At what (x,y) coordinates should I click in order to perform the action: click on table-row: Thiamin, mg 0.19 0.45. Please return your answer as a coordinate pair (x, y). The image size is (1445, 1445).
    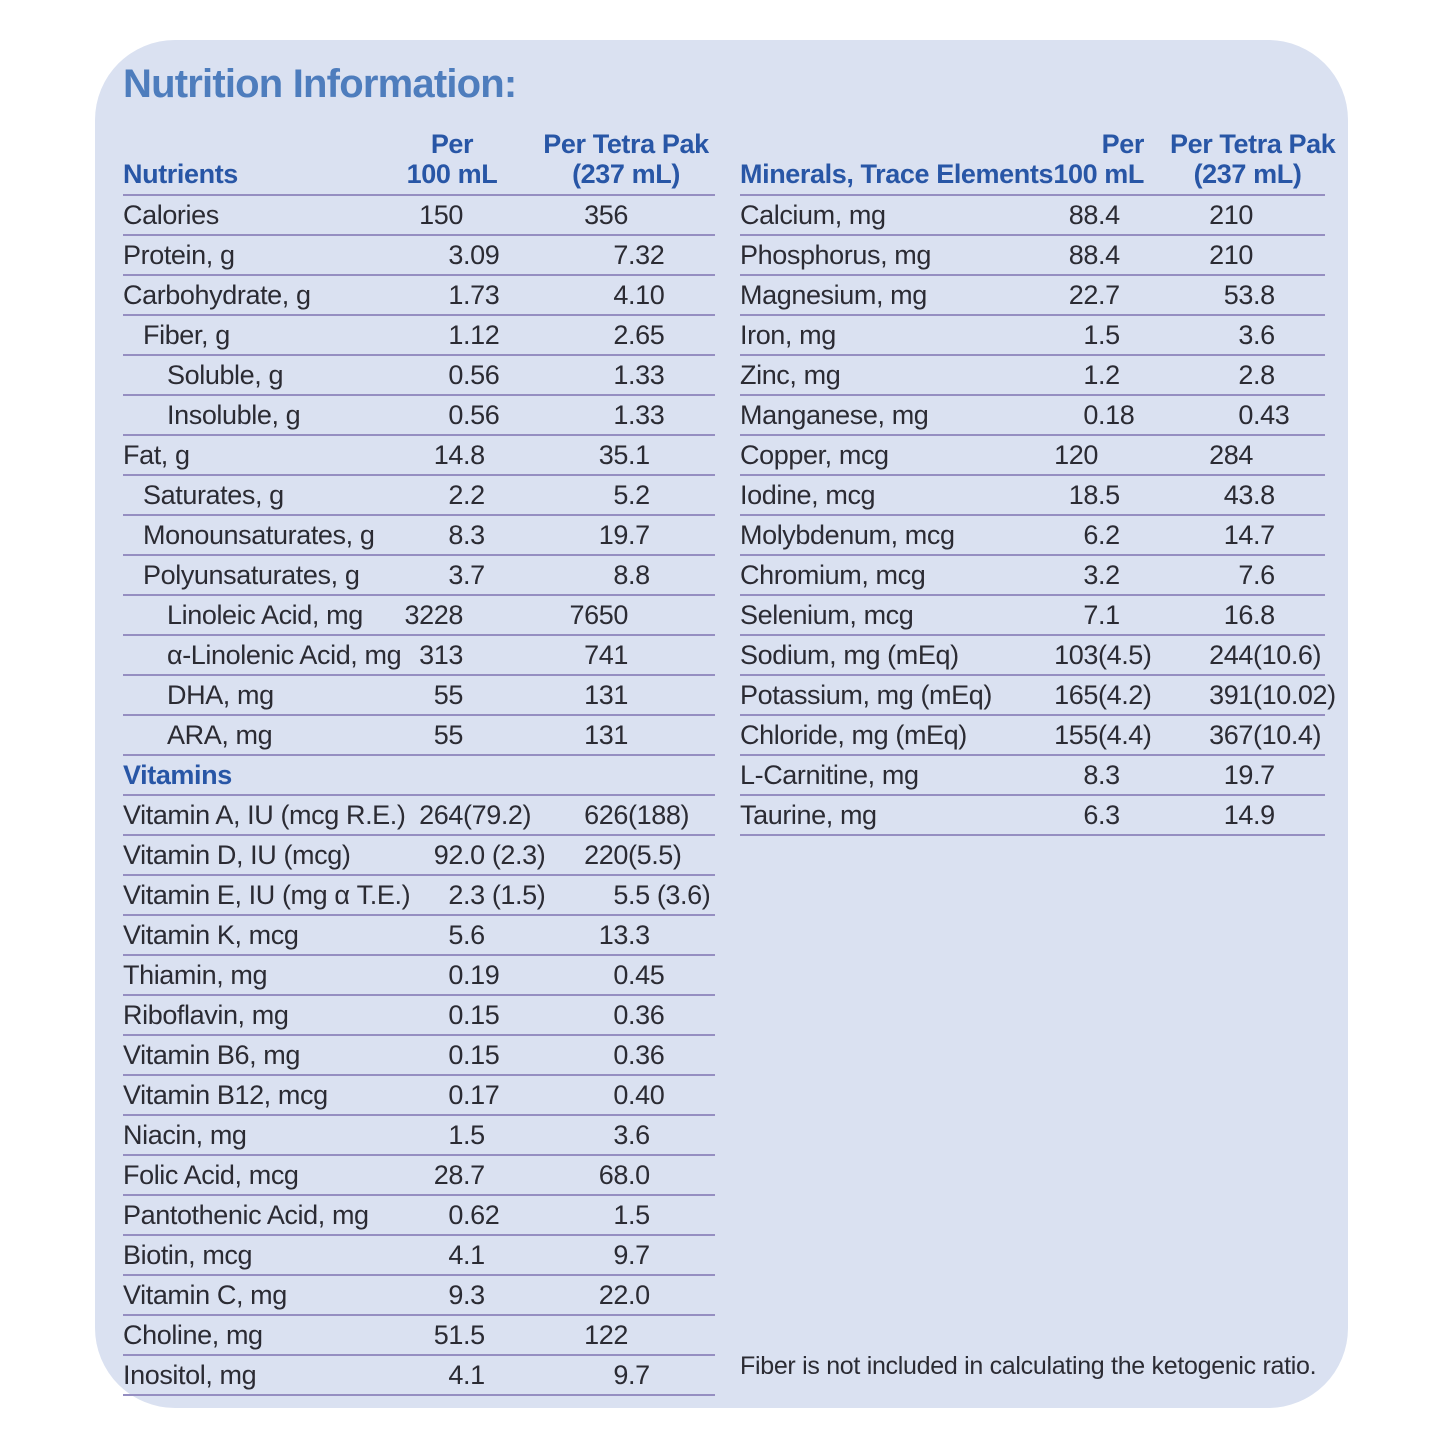
    Looking at the image, I should click on (419, 976).